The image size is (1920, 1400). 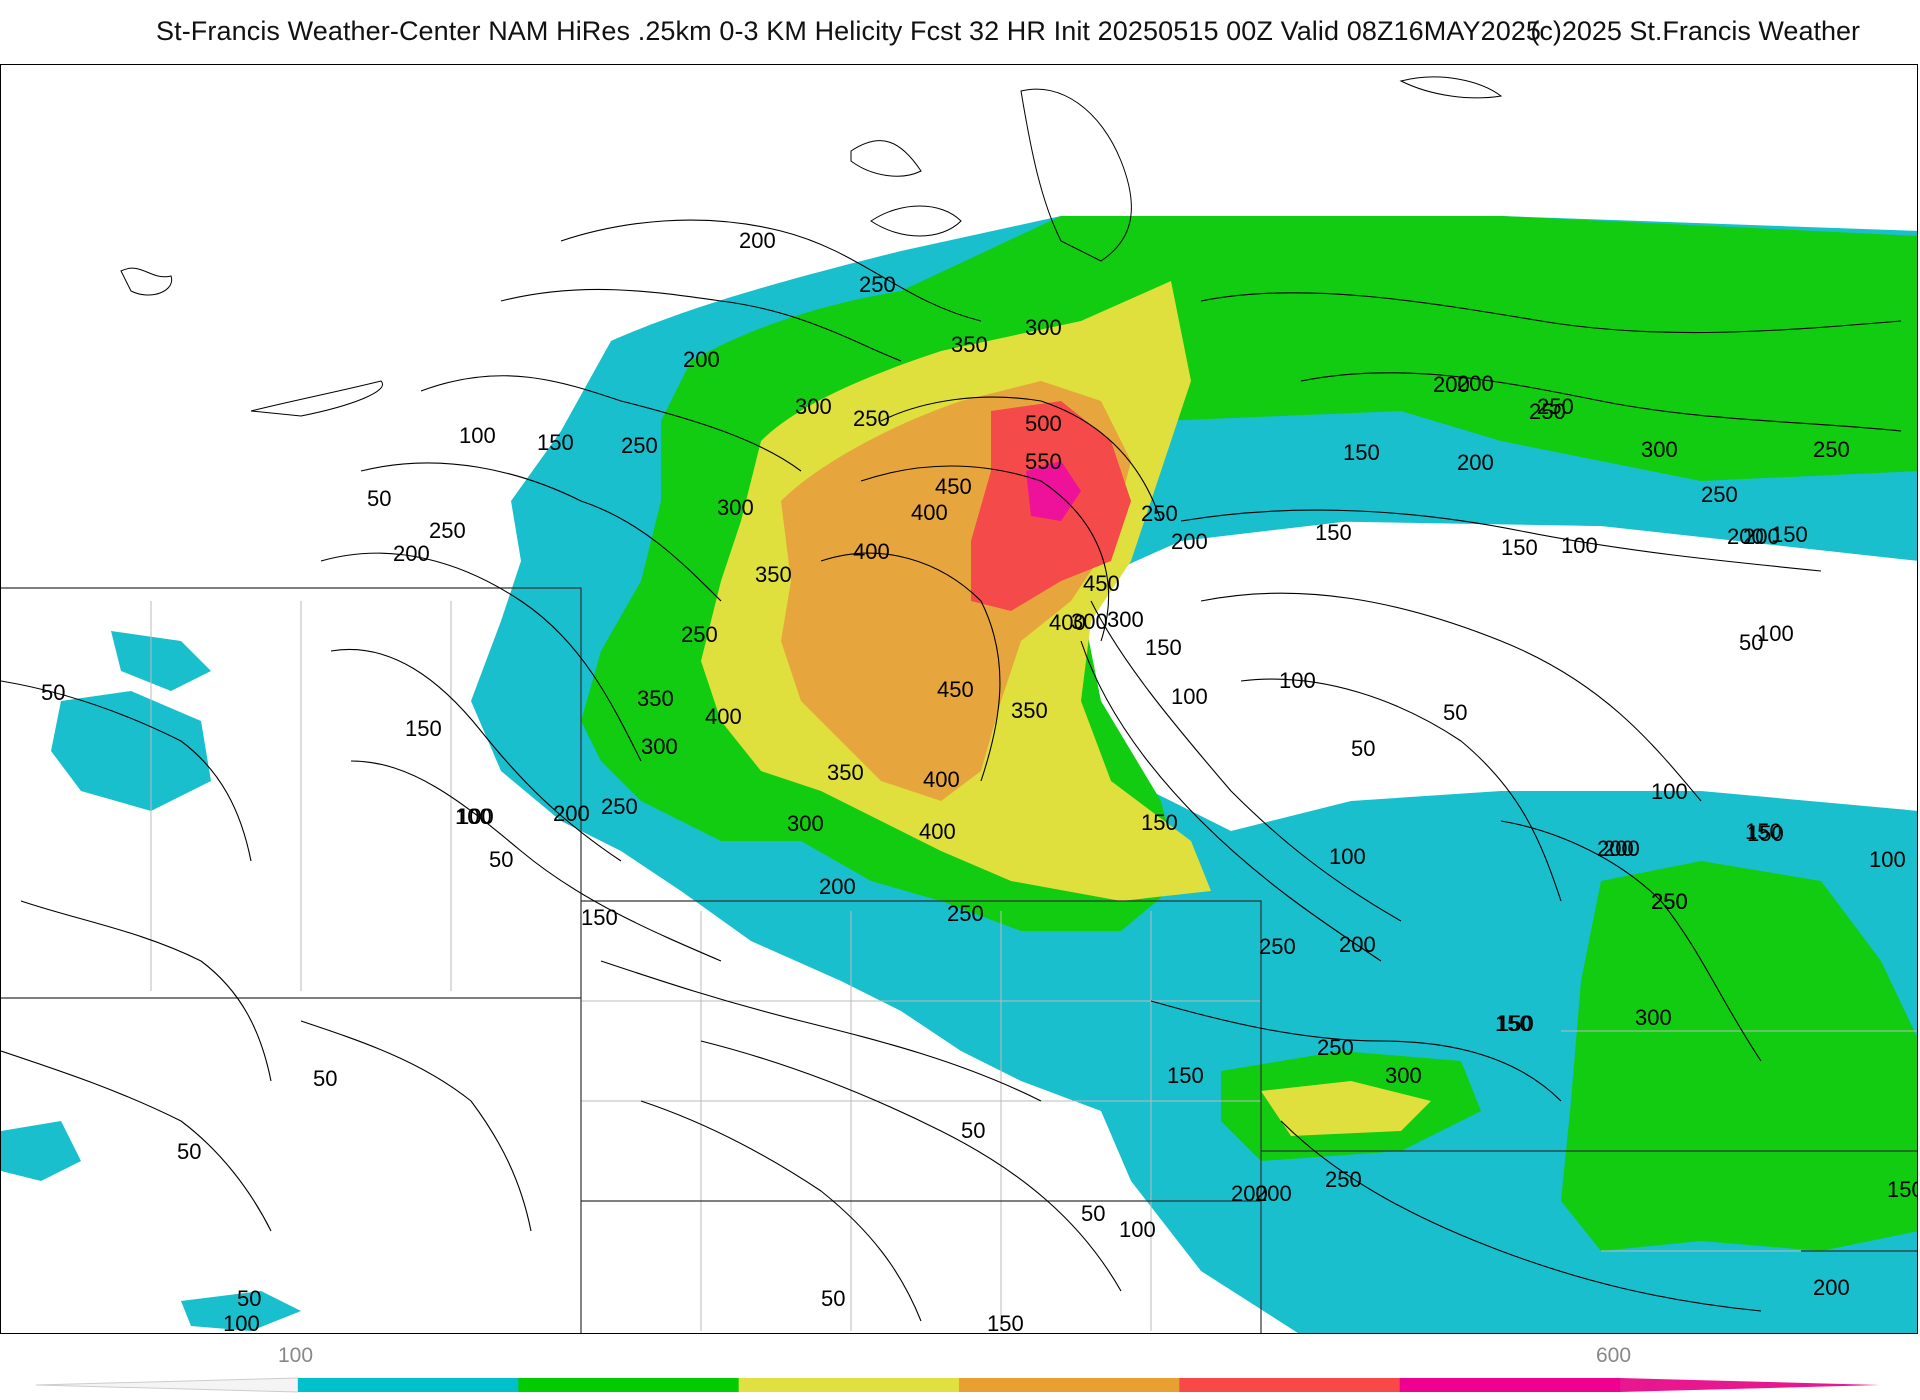 What do you see at coordinates (960, 1367) in the screenshot?
I see `colorbar: 100 600` at bounding box center [960, 1367].